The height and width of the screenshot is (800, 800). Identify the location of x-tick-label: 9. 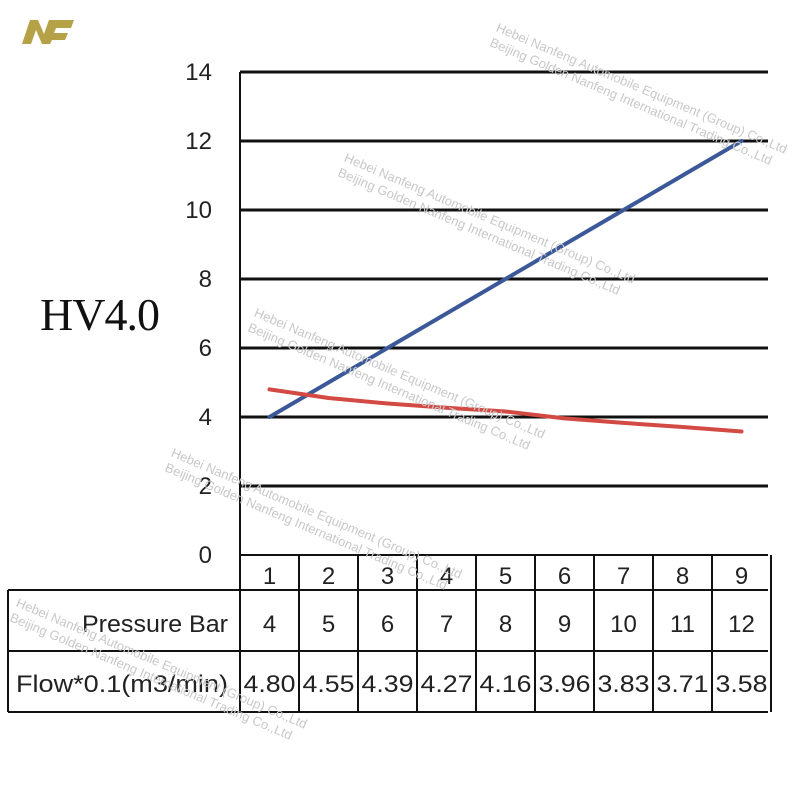
(741, 576).